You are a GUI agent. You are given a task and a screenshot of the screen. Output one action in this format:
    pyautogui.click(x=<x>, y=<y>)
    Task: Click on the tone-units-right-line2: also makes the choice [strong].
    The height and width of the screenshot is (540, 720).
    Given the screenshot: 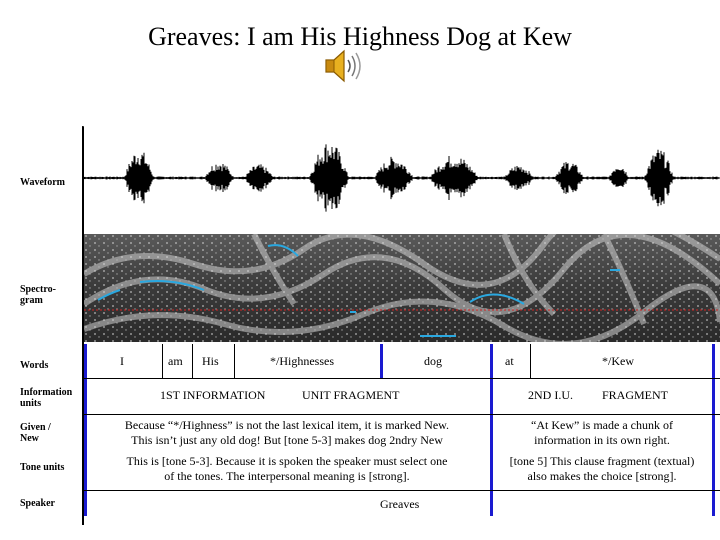 What is the action you would take?
    pyautogui.click(x=602, y=476)
    